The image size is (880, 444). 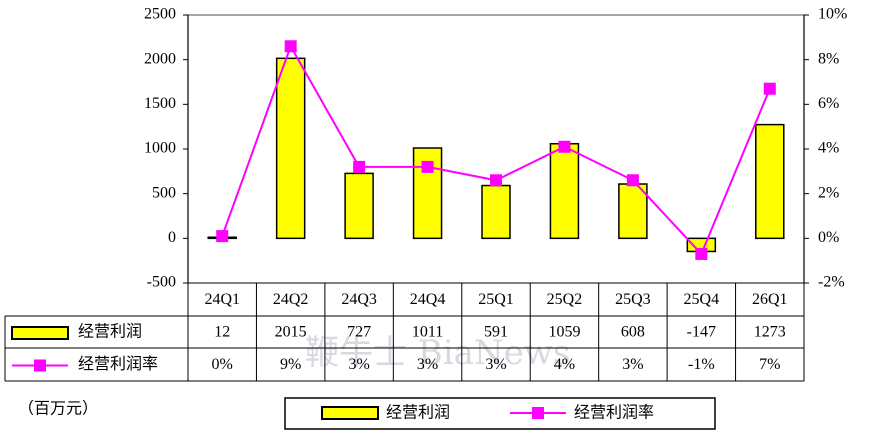 I want to click on table-value: -1%, so click(x=701, y=364).